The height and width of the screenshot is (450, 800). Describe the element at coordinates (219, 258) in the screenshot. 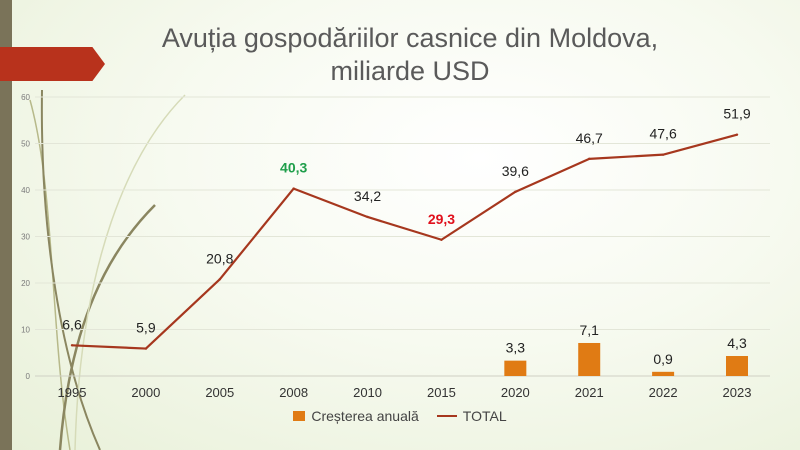

I see `line-value-label: 20,8` at that location.